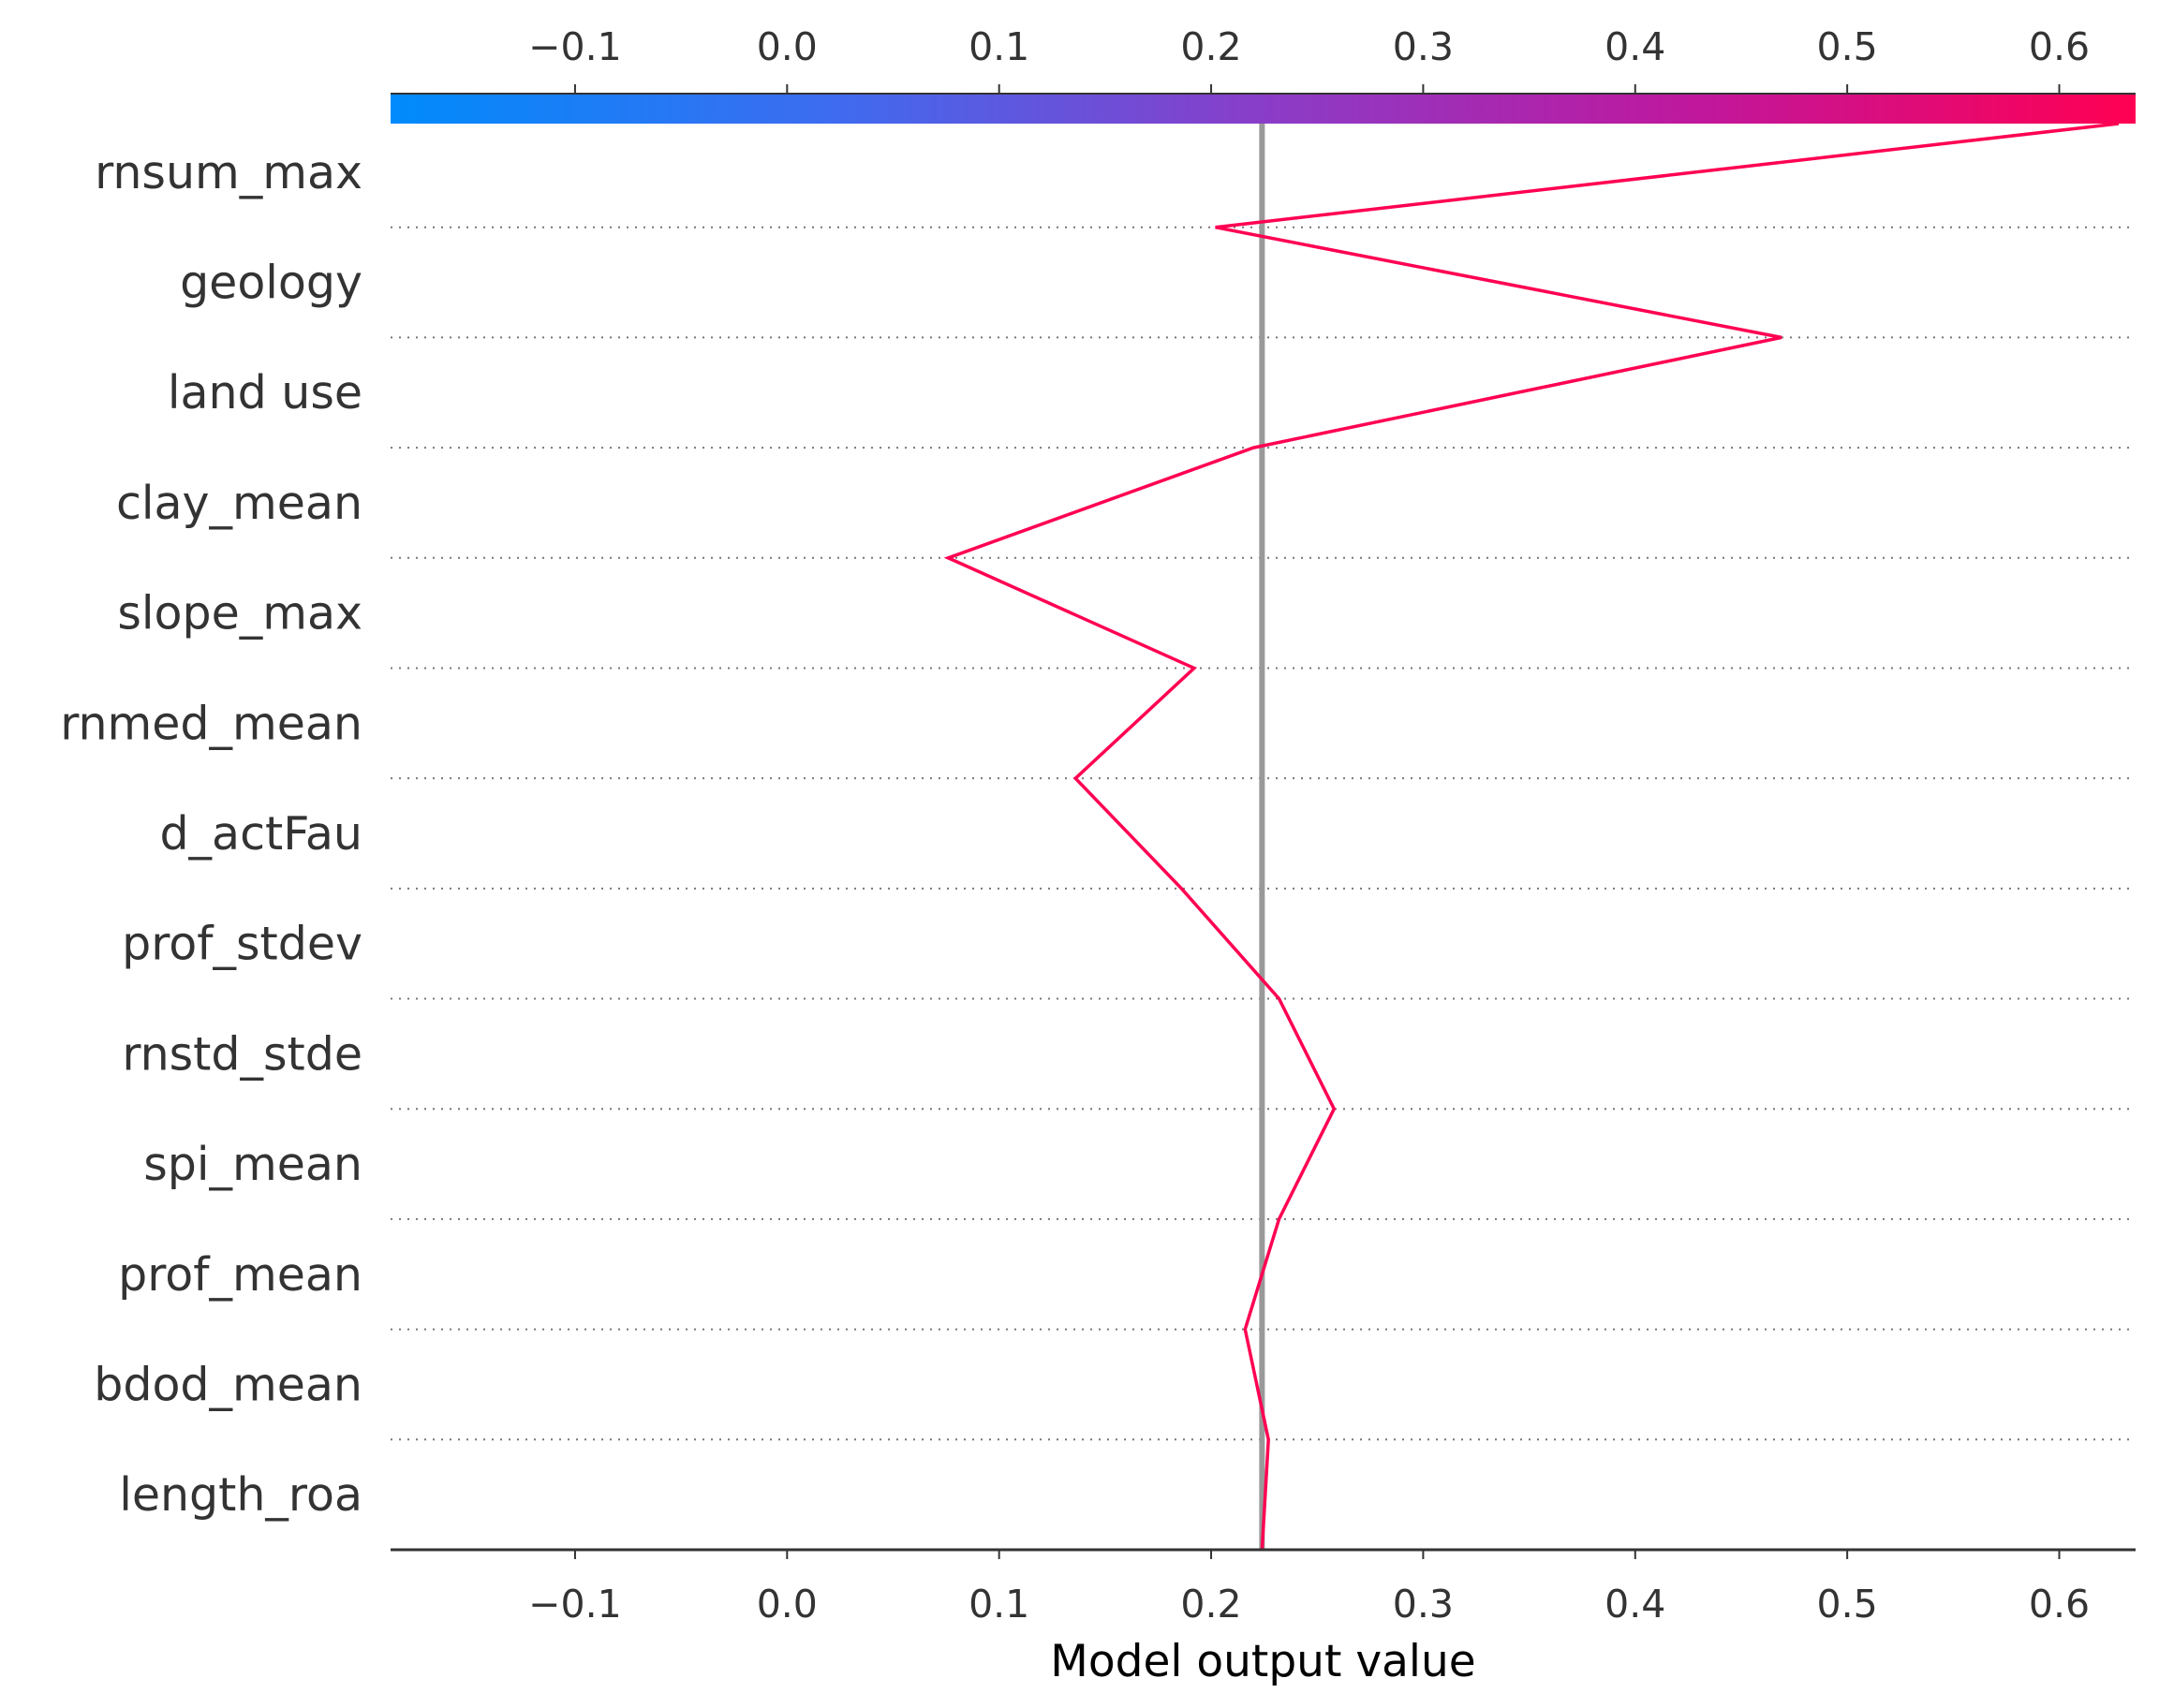  Describe the element at coordinates (575, 46) in the screenshot. I see `x-tick-label-top: −0.1` at that location.